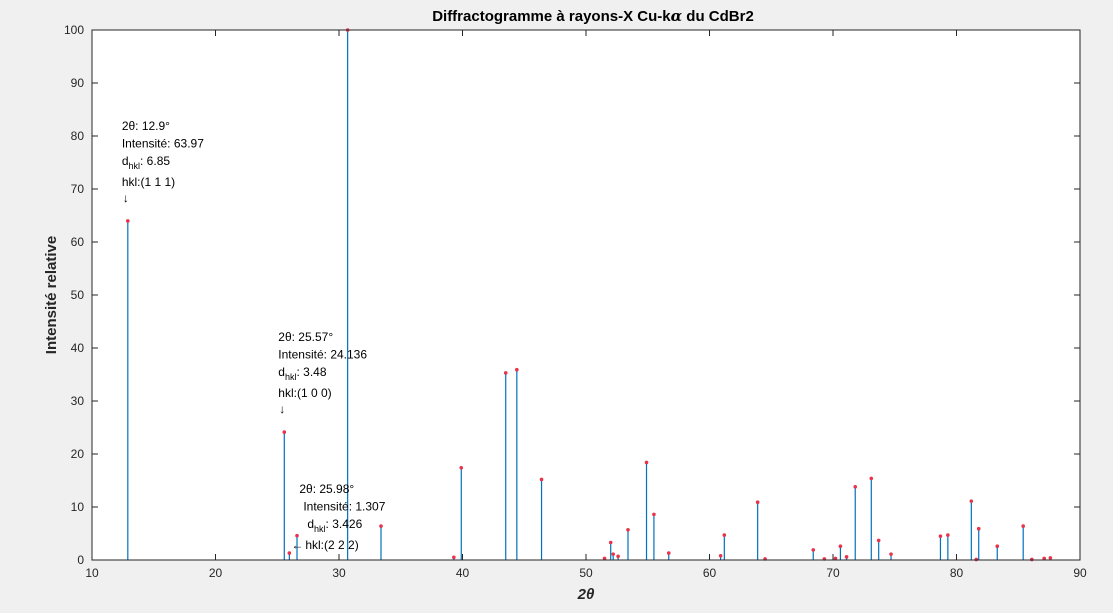 This screenshot has width=1113, height=613. What do you see at coordinates (78, 189) in the screenshot?
I see `y-tick-label-70: 70` at bounding box center [78, 189].